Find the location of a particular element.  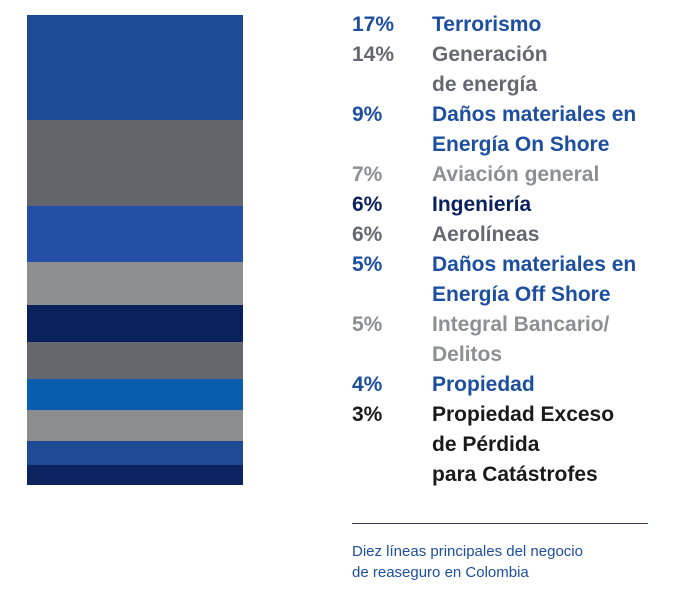

legend-label: Aviación general is located at coordinates (552, 175).